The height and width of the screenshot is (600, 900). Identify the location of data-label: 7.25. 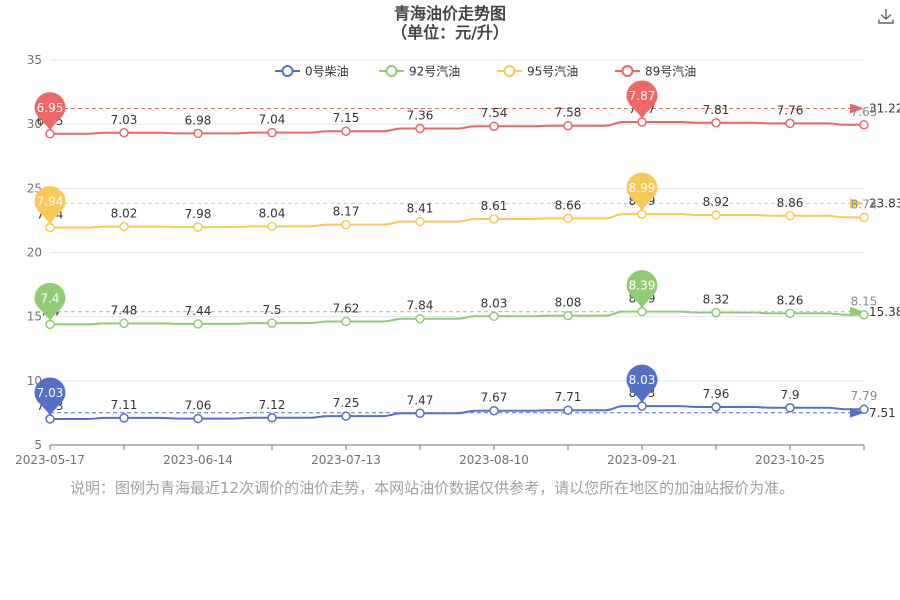
(346, 403).